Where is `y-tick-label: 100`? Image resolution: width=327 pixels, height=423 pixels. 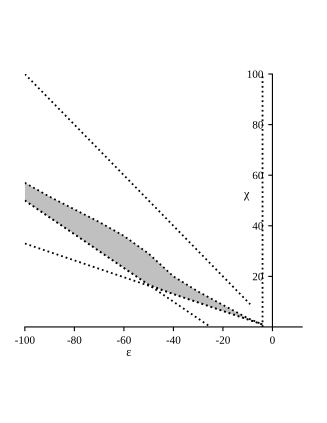
y-tick-label: 100 is located at coordinates (255, 74).